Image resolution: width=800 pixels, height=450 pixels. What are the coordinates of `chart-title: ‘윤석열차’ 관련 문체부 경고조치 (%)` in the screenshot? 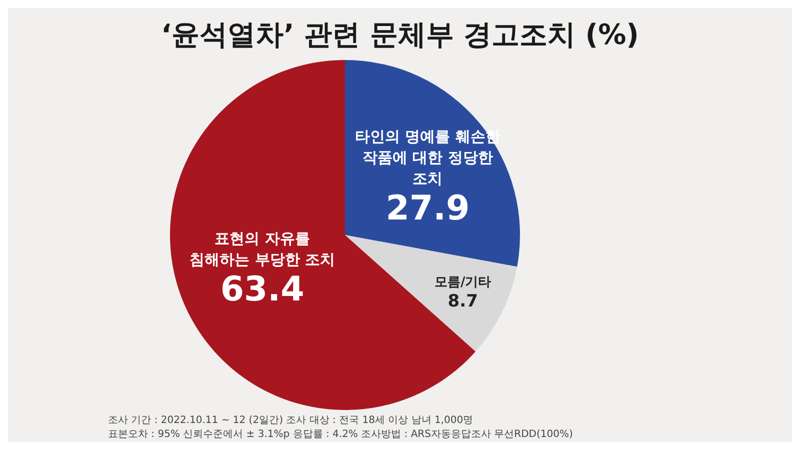 It's located at (400, 35).